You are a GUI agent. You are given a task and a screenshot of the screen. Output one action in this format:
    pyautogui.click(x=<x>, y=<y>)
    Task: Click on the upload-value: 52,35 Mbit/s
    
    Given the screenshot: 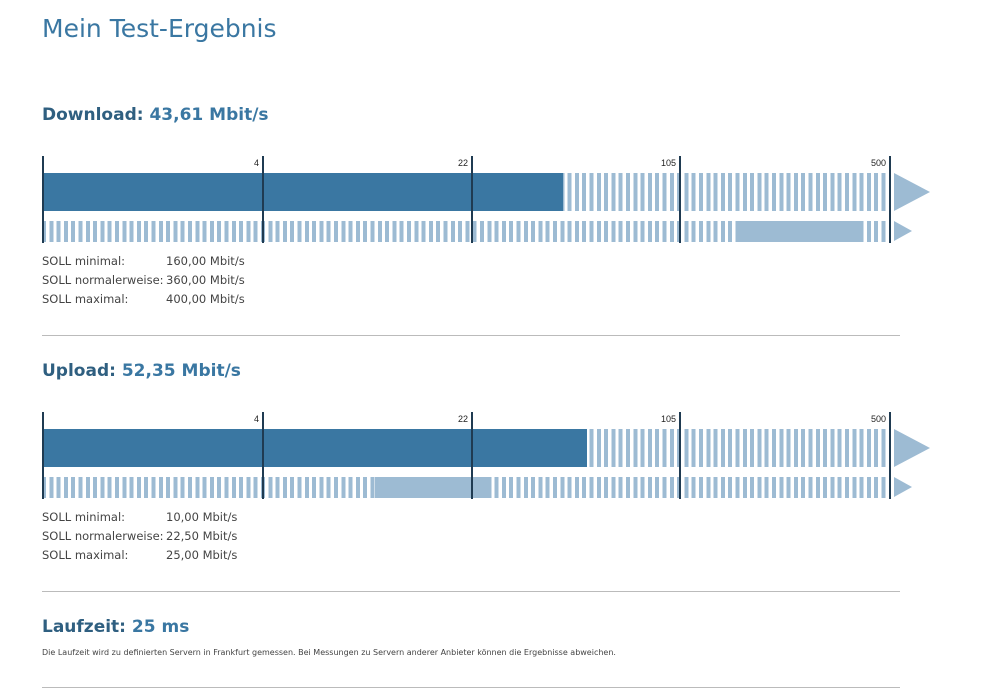 What is the action you would take?
    pyautogui.click(x=181, y=371)
    